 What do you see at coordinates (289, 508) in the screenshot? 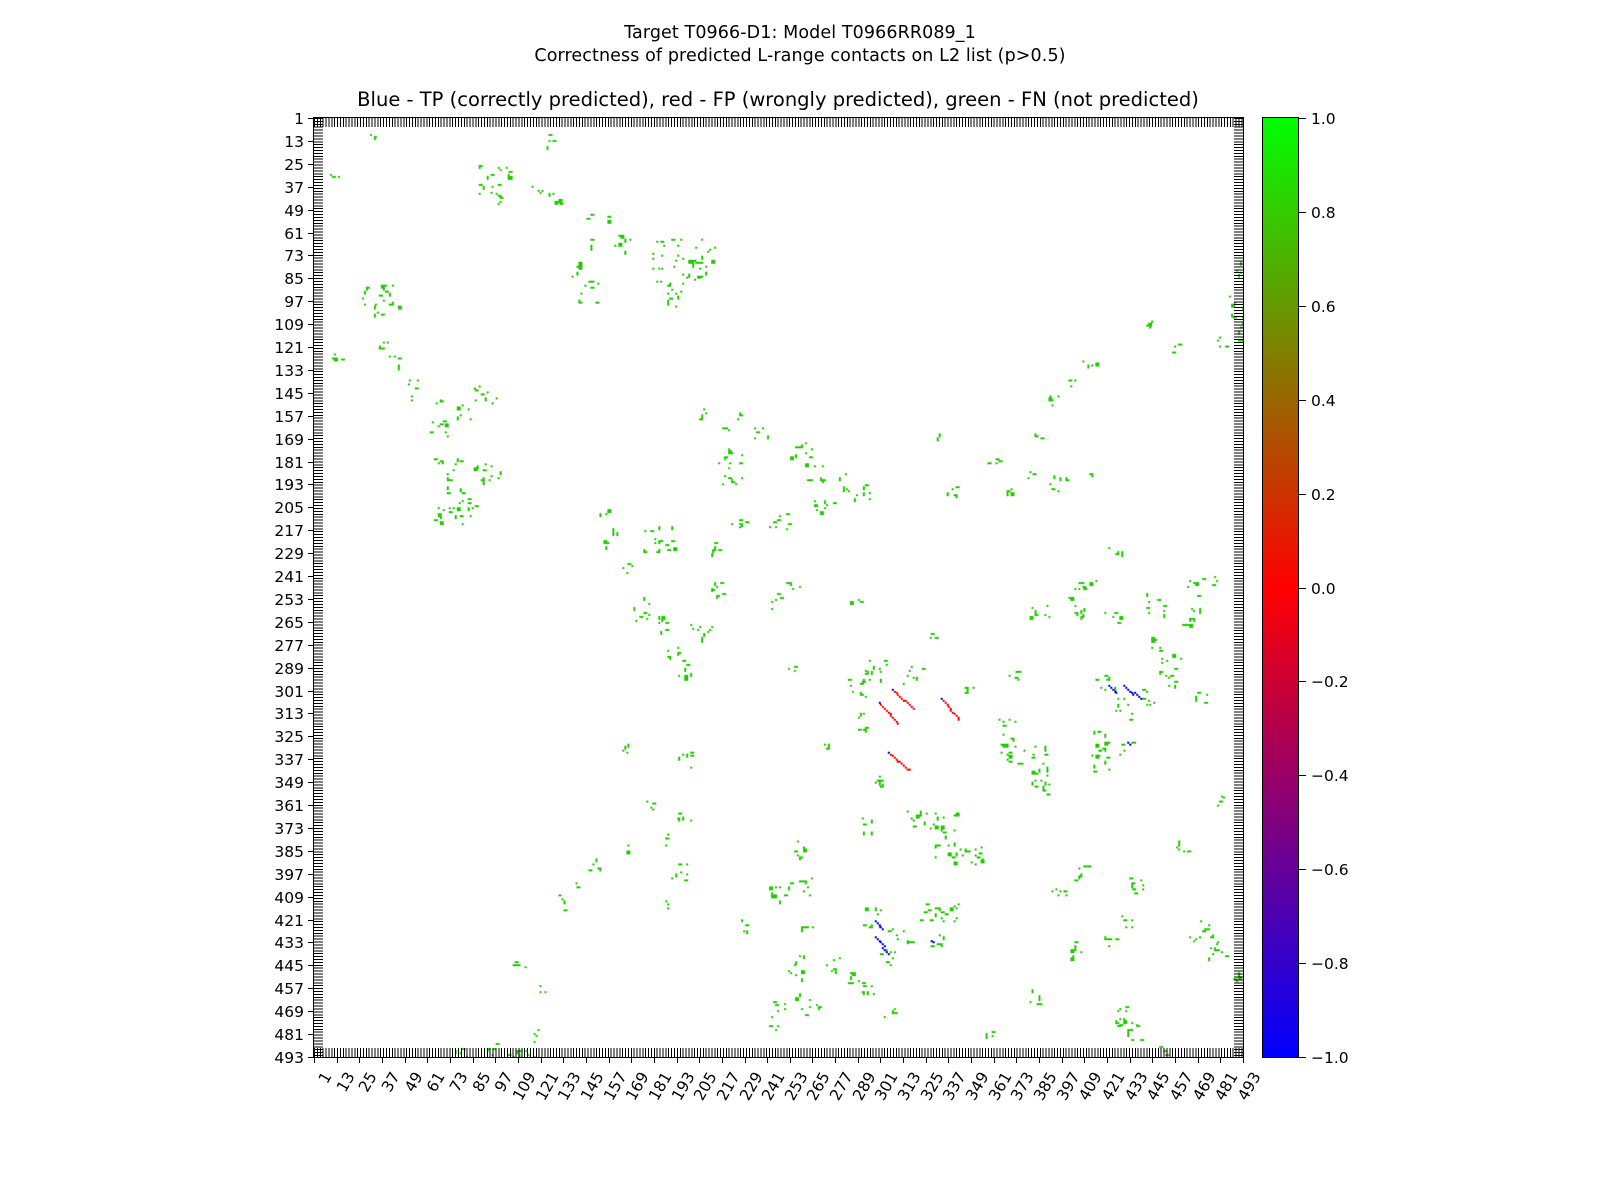
I see `y-axis-tick-label: 205` at bounding box center [289, 508].